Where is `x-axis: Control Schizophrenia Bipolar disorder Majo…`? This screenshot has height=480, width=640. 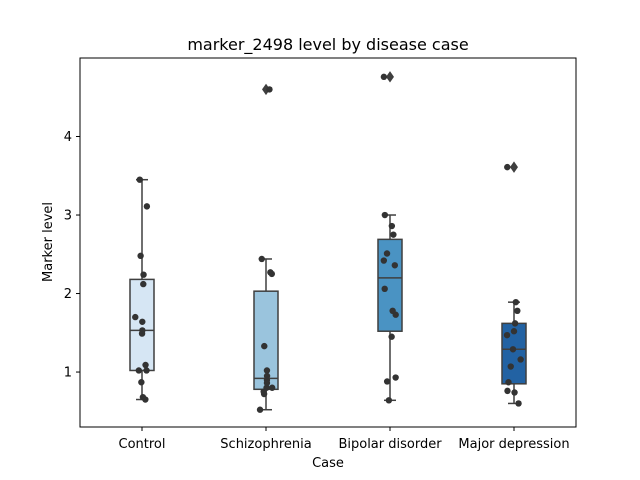 x-axis: Control Schizophrenia Bipolar disorder Majo… is located at coordinates (344, 439).